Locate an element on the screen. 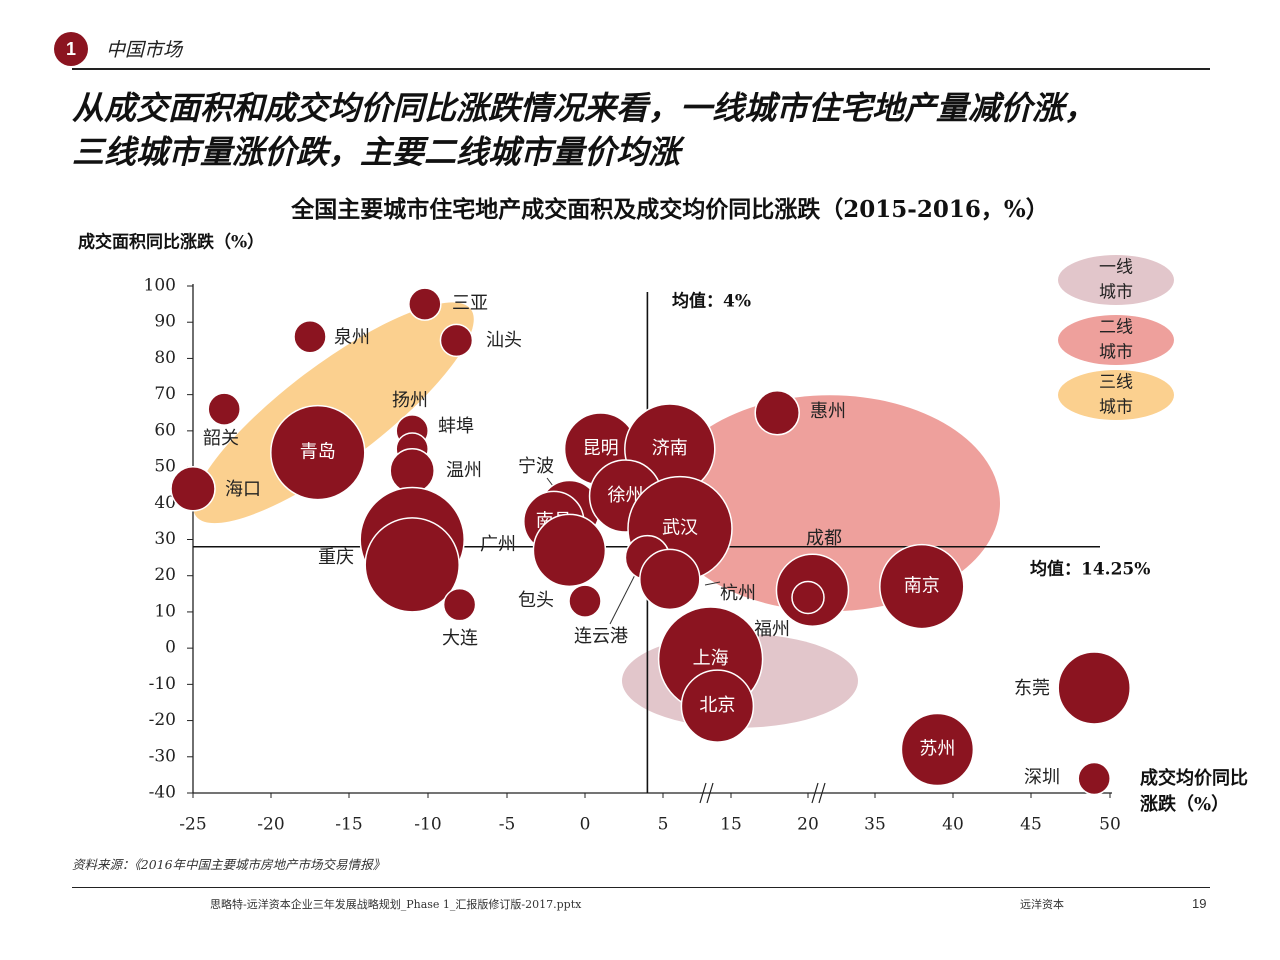 This screenshot has height=960, width=1280. y-tick-label: 30 is located at coordinates (165, 539).